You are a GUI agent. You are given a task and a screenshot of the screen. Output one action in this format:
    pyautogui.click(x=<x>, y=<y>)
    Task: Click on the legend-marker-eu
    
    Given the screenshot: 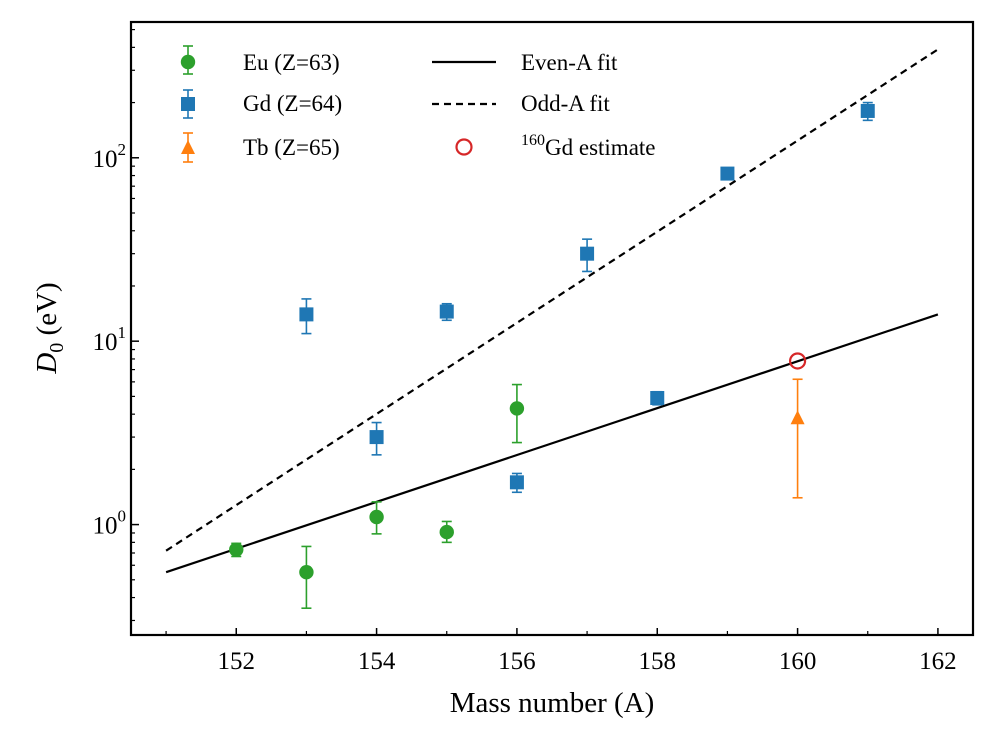 What is the action you would take?
    pyautogui.click(x=188, y=60)
    